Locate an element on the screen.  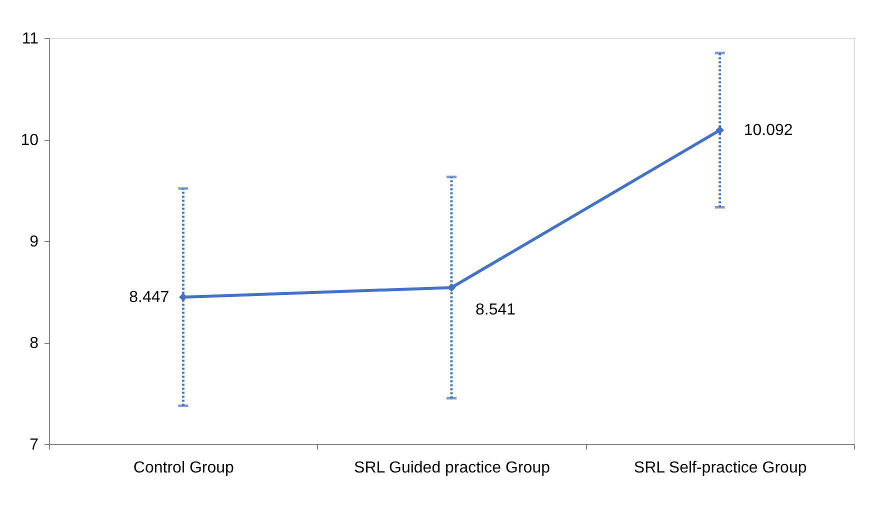
data-label: 8.447 is located at coordinates (149, 297).